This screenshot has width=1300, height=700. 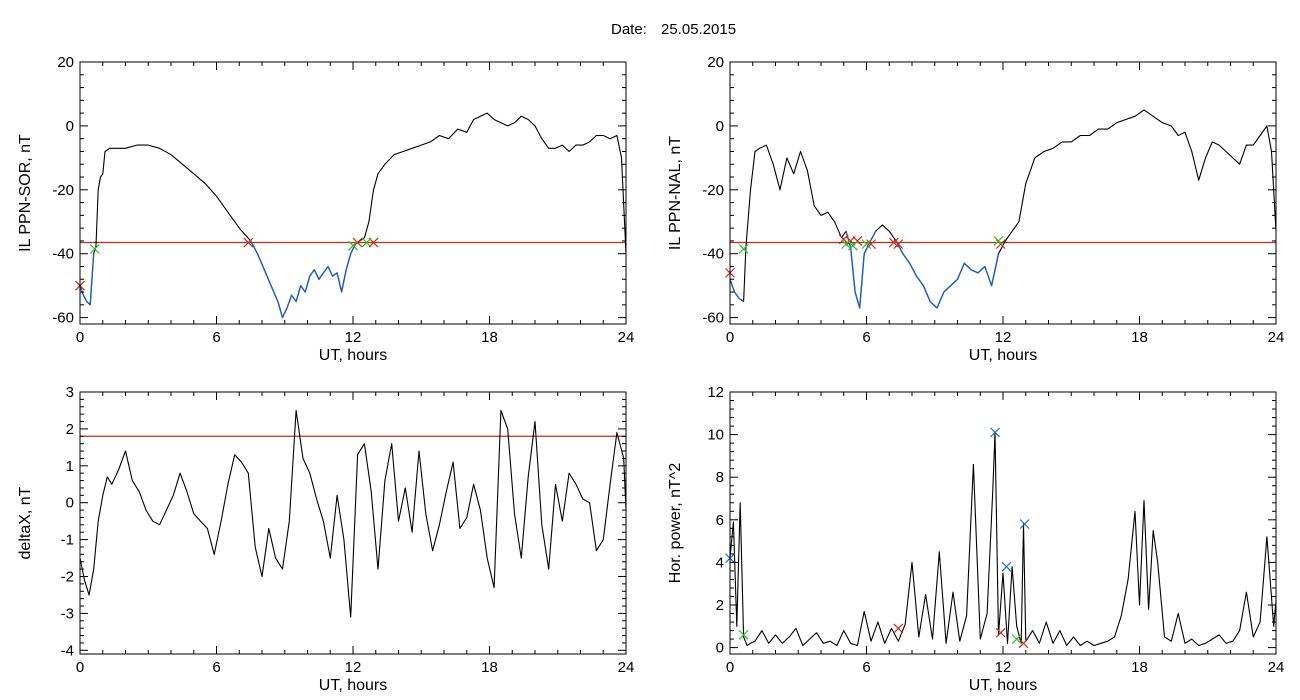 What do you see at coordinates (629, 29) in the screenshot?
I see `date-label: Date:` at bounding box center [629, 29].